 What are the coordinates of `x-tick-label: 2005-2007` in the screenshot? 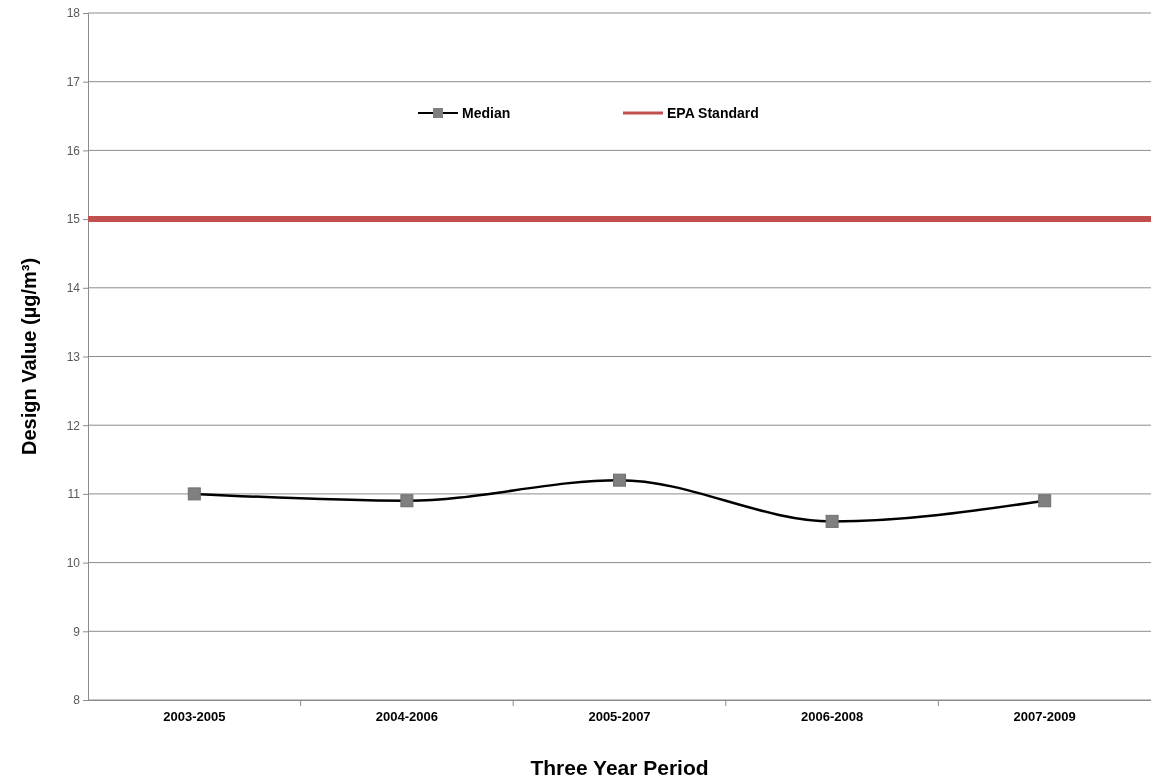 It's located at (619, 717).